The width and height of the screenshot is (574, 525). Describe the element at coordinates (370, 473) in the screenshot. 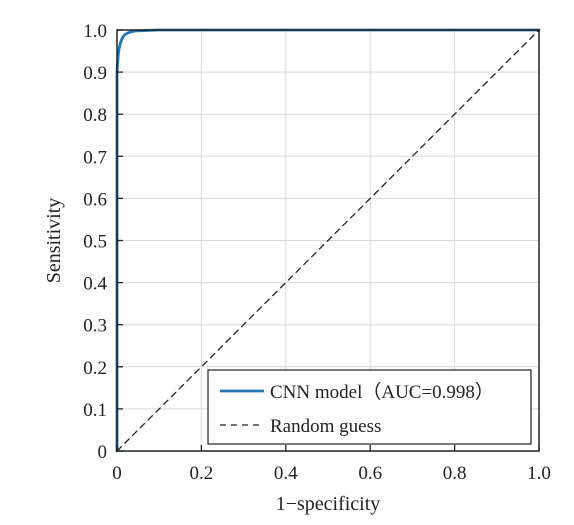

I see `x-tick-label-3: 0.6` at that location.